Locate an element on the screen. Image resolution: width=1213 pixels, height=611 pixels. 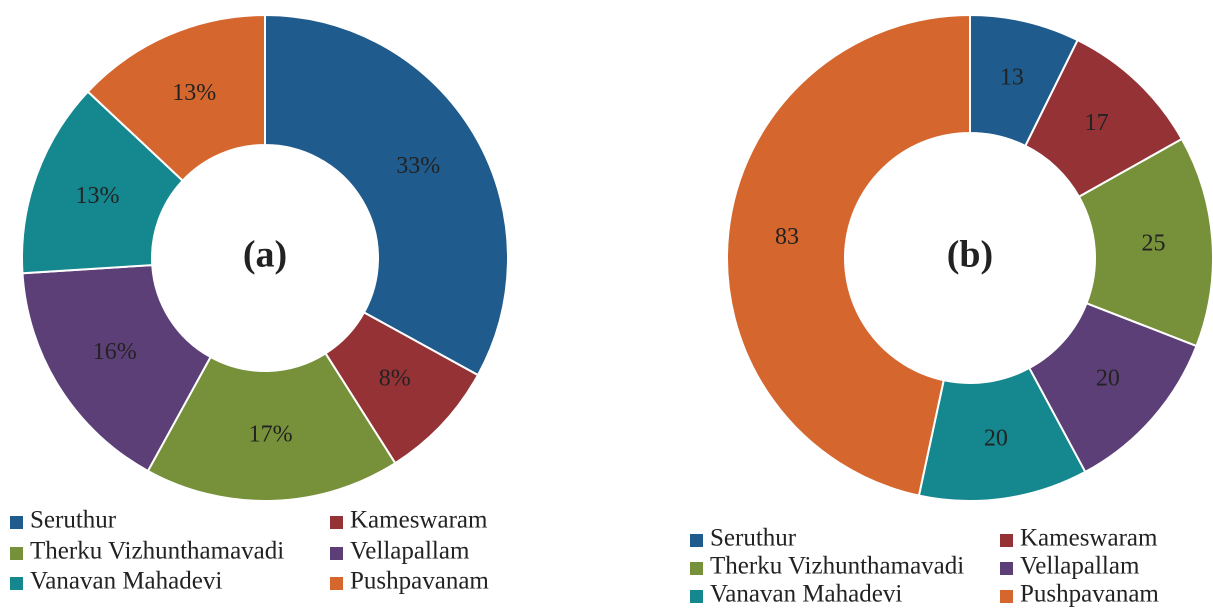
data-label: 33% is located at coordinates (418, 166).